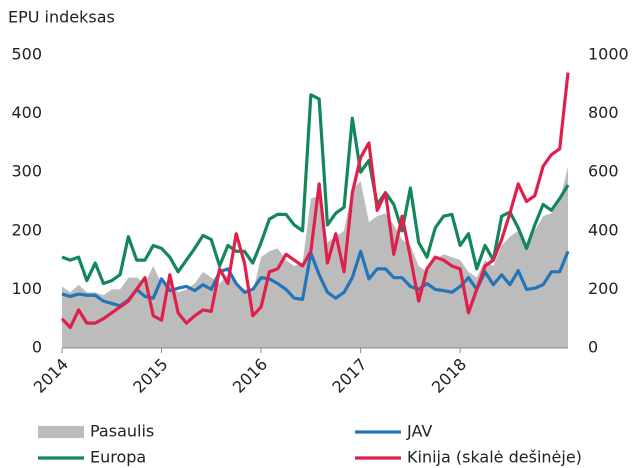 This screenshot has height=468, width=638. Describe the element at coordinates (419, 431) in the screenshot. I see `legend-label: JAV` at that location.